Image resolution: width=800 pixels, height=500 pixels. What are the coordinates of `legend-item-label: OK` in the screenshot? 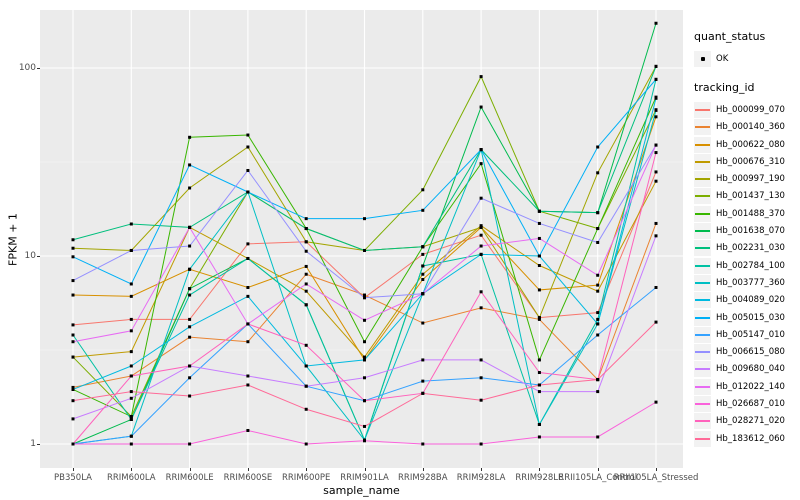 It's located at (722, 58).